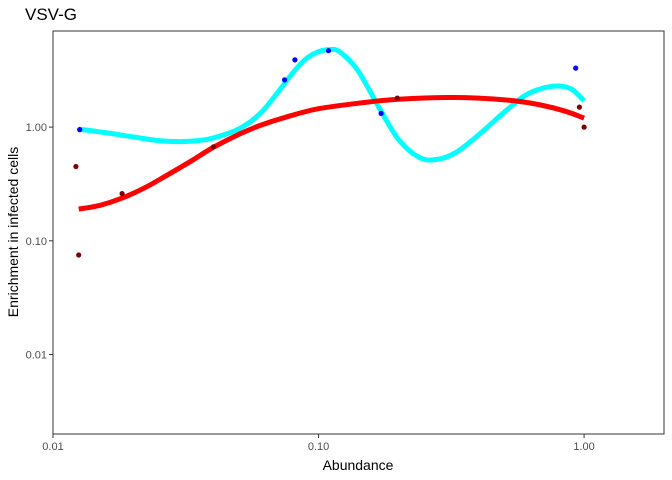 The width and height of the screenshot is (672, 480). What do you see at coordinates (36, 356) in the screenshot?
I see `y-tick-label-0: 0.01` at bounding box center [36, 356].